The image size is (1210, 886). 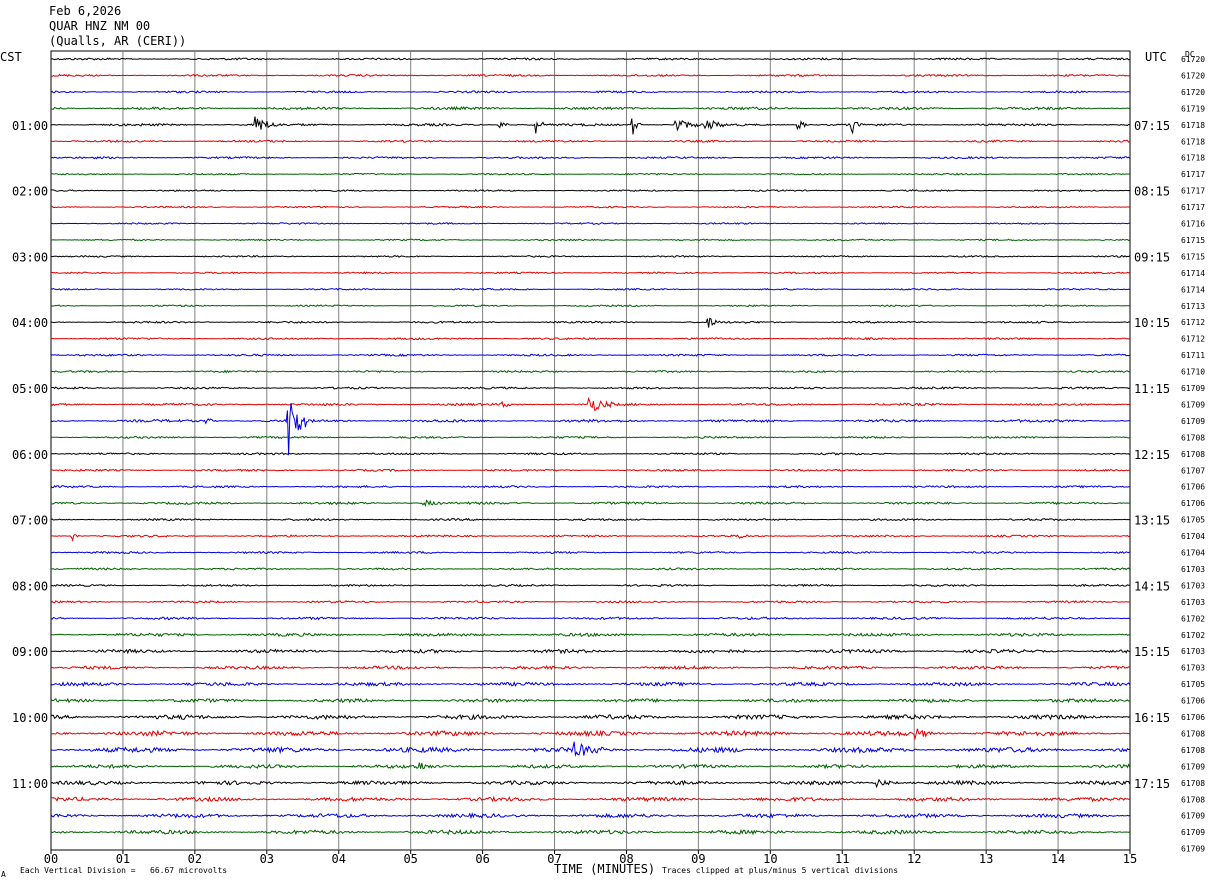 I want to click on x-tick-label: 01, so click(x=123, y=859).